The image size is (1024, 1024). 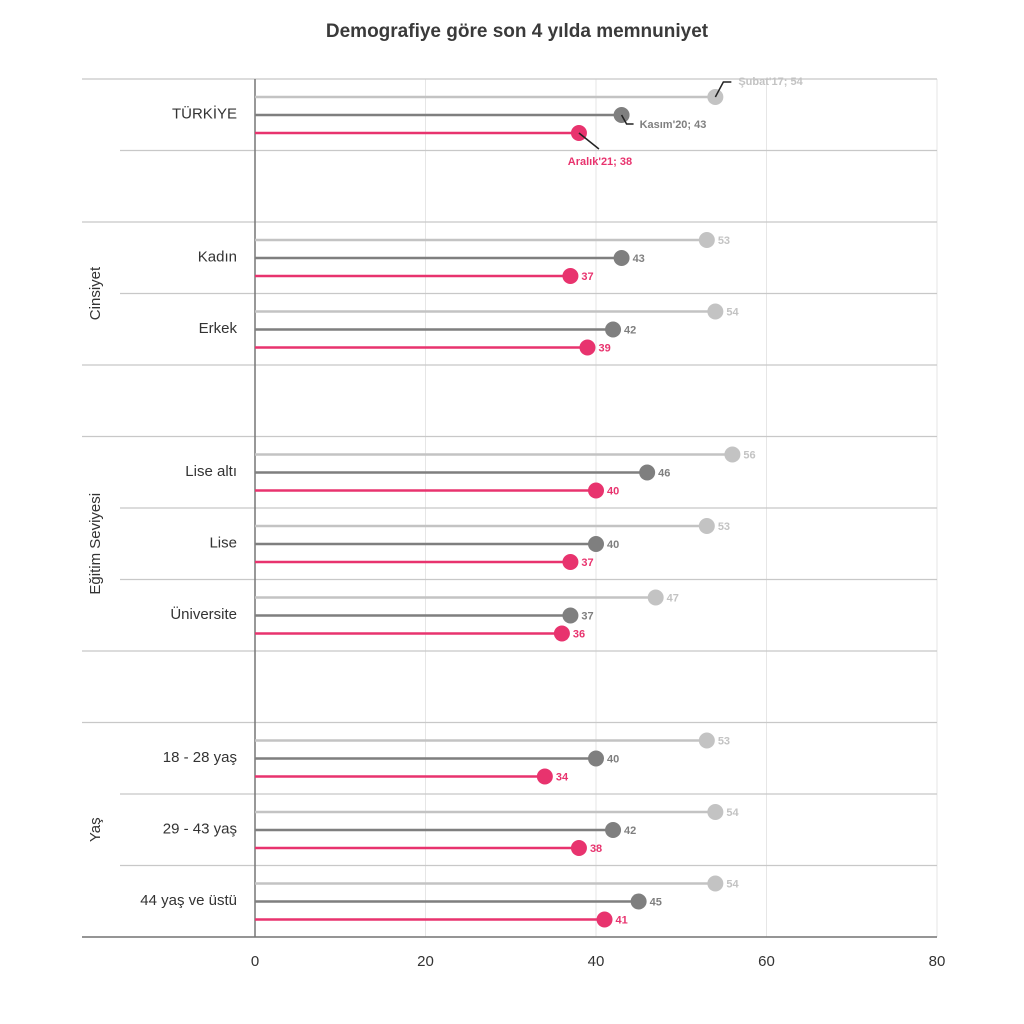 What do you see at coordinates (95, 829) in the screenshot?
I see `group-label: Yaş` at bounding box center [95, 829].